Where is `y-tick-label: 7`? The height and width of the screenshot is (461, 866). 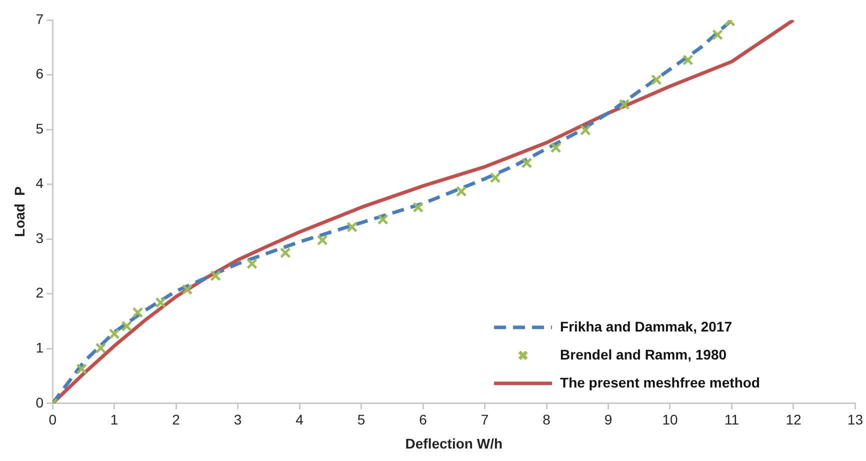 y-tick-label: 7 is located at coordinates (40, 18).